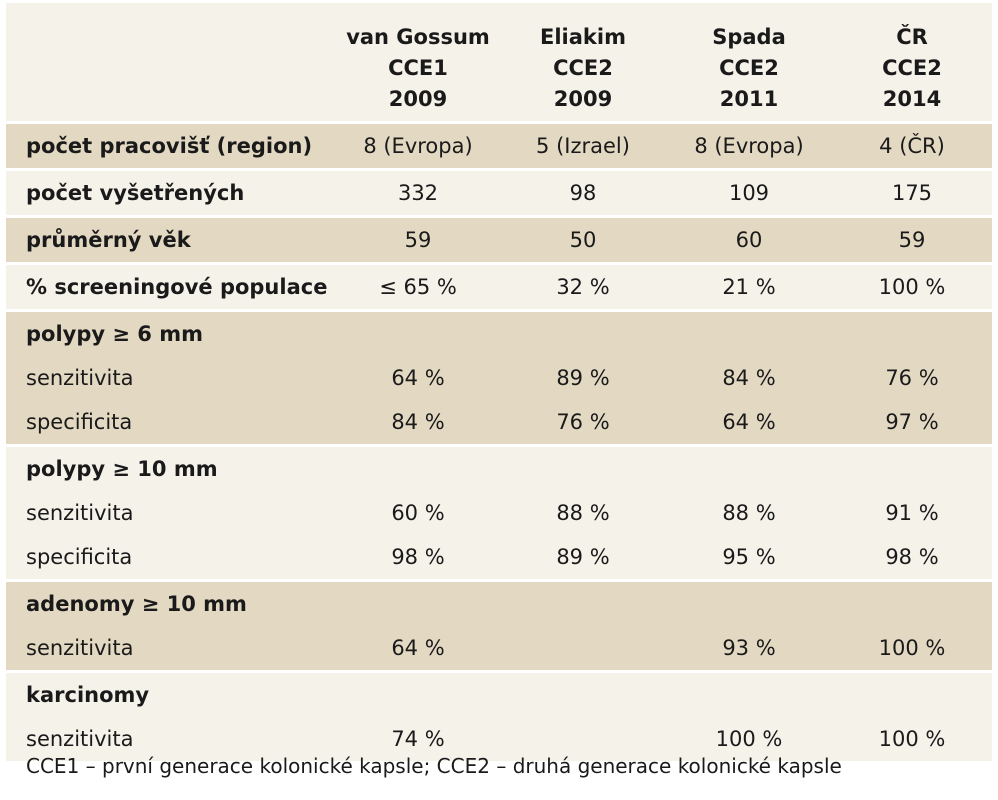 The width and height of the screenshot is (998, 800). What do you see at coordinates (749, 285) in the screenshot?
I see `cell: 21 %` at bounding box center [749, 285].